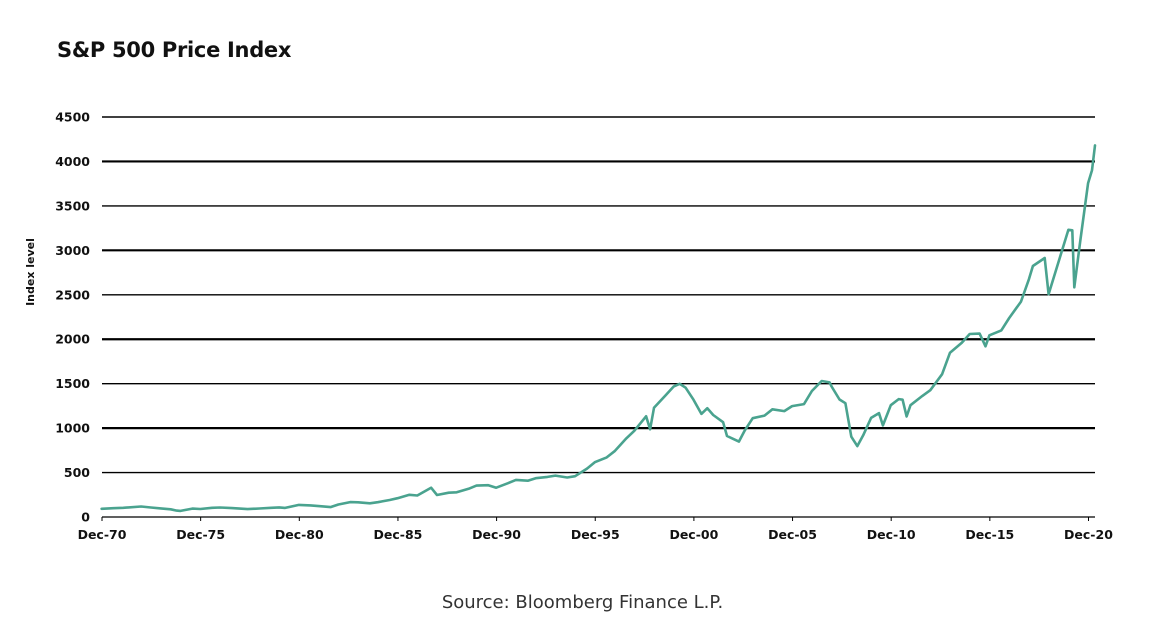 This screenshot has width=1165, height=635. What do you see at coordinates (174, 50) in the screenshot?
I see `chart-title: S&P 500 Price Index` at bounding box center [174, 50].